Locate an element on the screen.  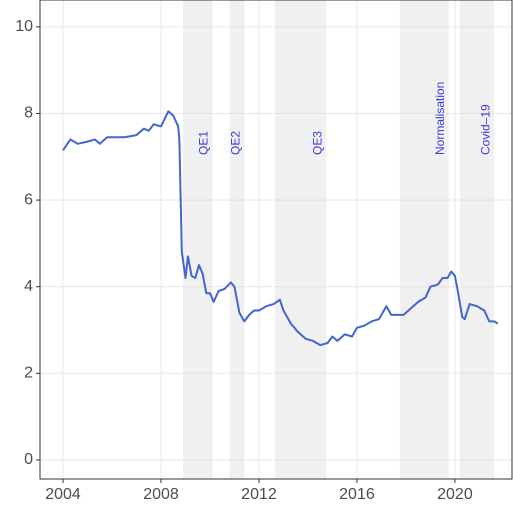
y-tick-label: 0 is located at coordinates (28, 459).